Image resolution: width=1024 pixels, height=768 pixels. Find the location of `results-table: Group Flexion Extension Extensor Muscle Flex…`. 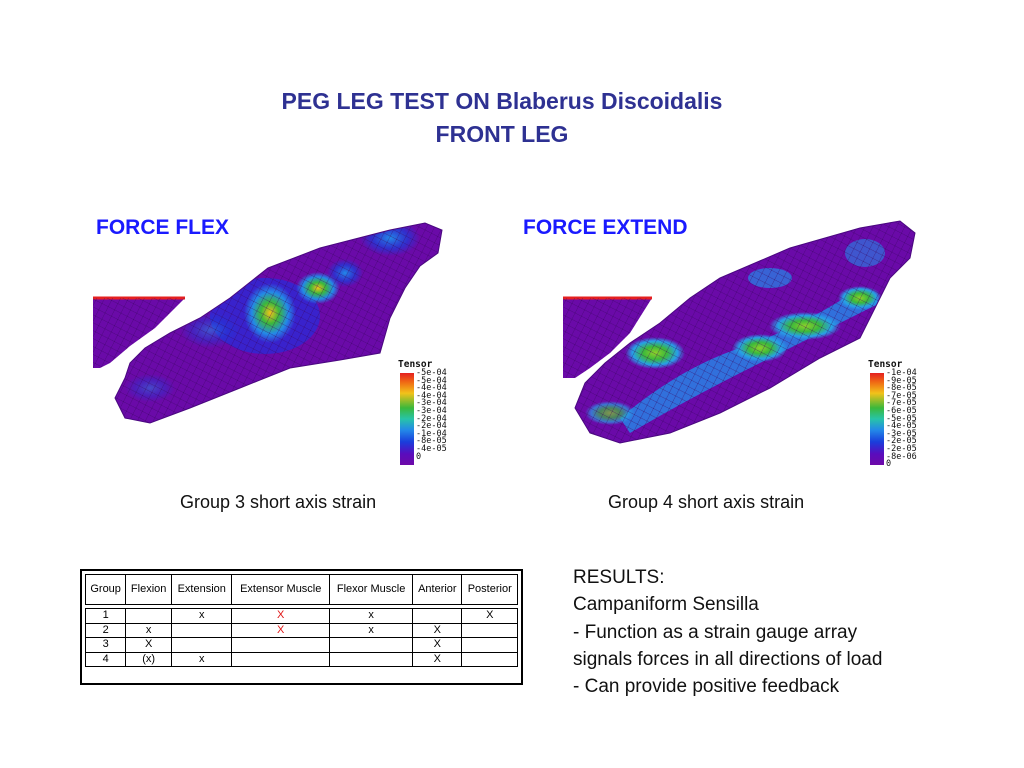

results-table: Group Flexion Extension Extensor Muscle Flex… is located at coordinates (301, 627).